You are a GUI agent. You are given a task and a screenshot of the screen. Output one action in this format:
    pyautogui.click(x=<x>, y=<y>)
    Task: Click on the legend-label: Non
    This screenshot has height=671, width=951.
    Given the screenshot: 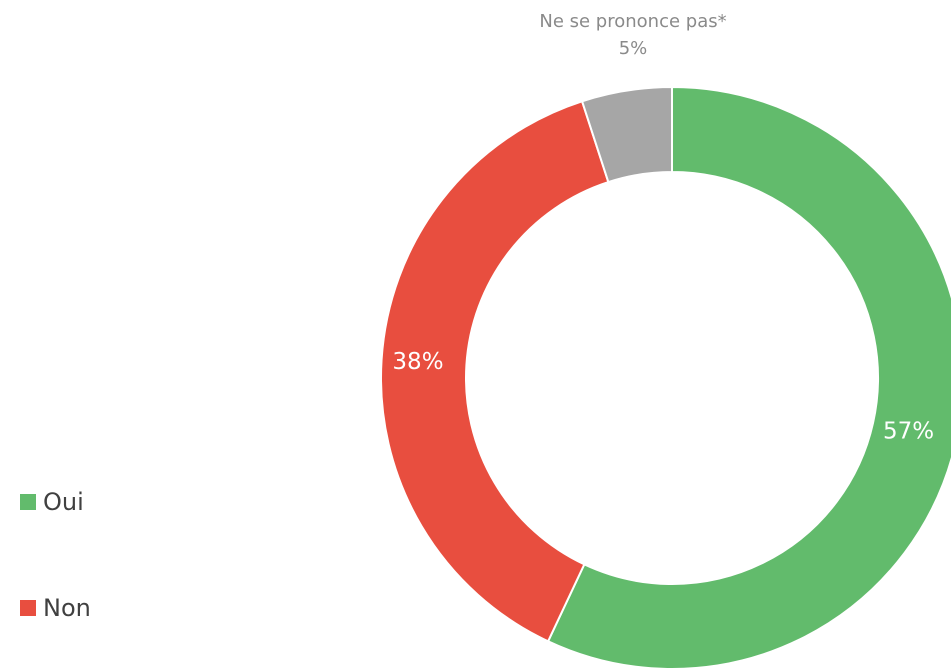 What is the action you would take?
    pyautogui.click(x=67, y=608)
    